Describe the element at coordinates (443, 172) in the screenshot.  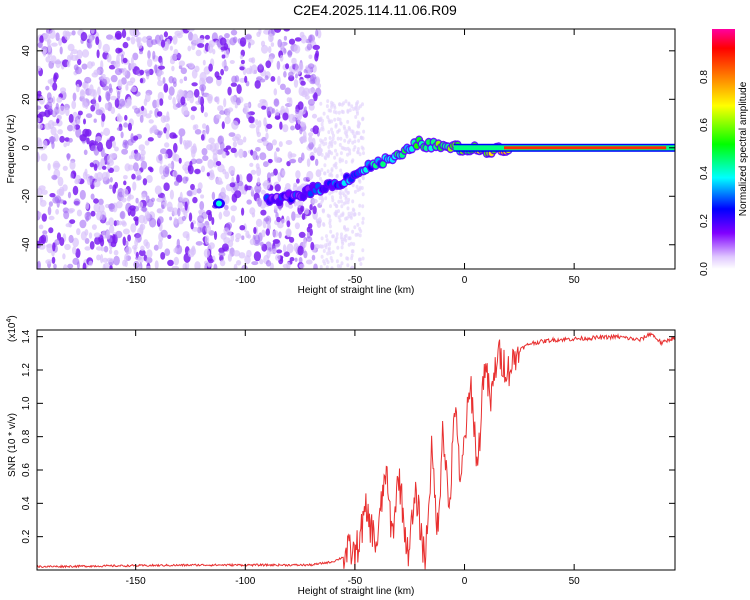
I see `ridge-layer` at that location.